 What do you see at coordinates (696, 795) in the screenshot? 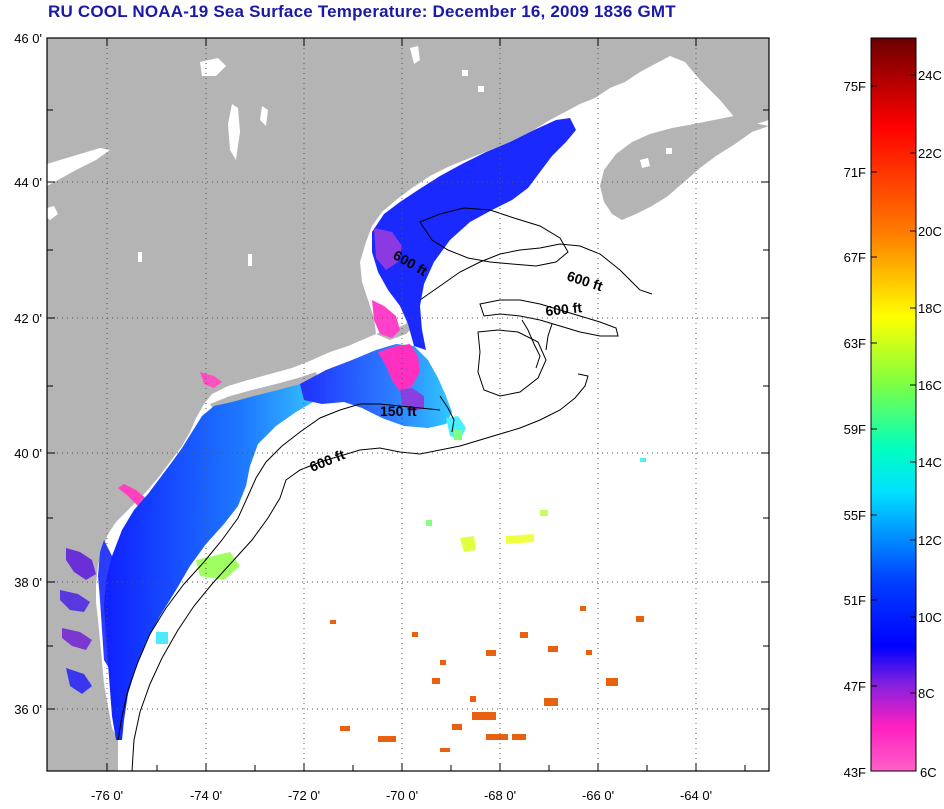
I see `lon-label: -64 0'` at bounding box center [696, 795].